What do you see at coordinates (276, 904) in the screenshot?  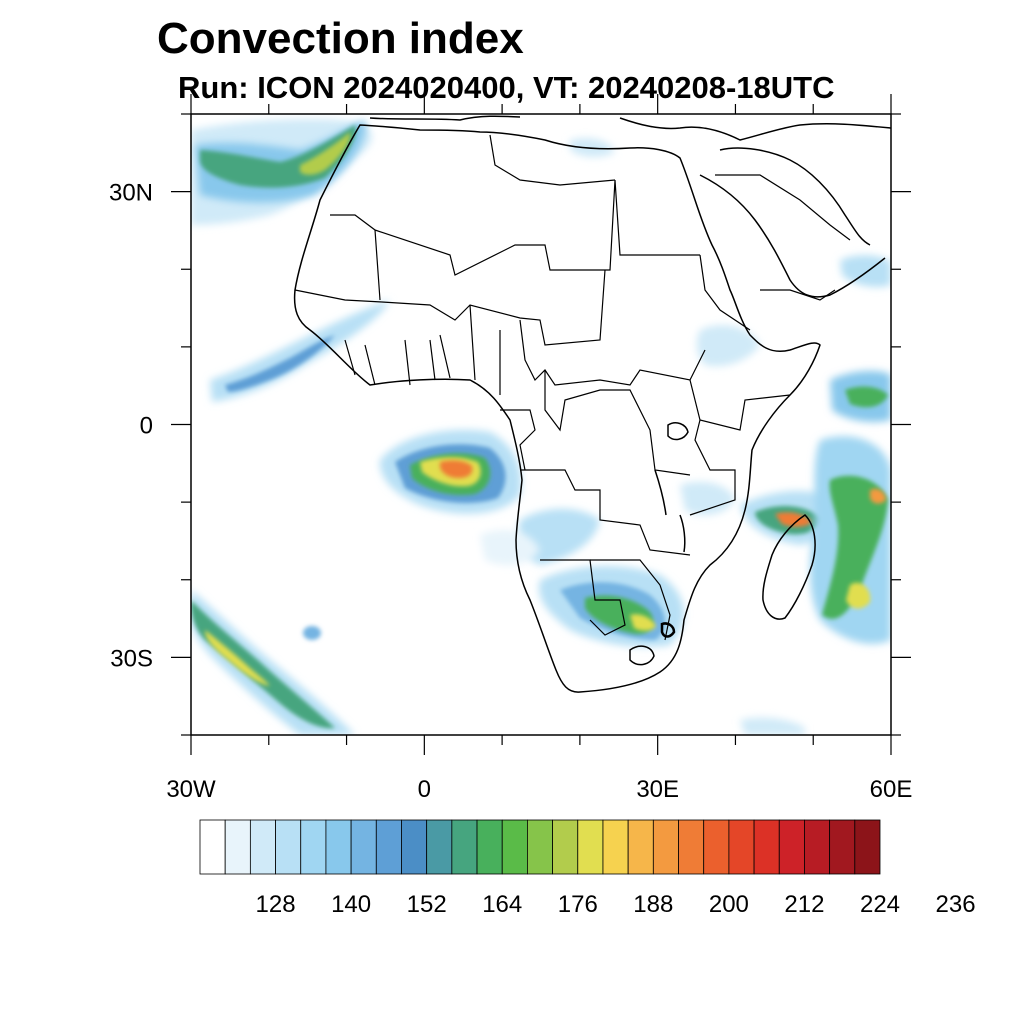 I see `colorbar-label: 128` at bounding box center [276, 904].